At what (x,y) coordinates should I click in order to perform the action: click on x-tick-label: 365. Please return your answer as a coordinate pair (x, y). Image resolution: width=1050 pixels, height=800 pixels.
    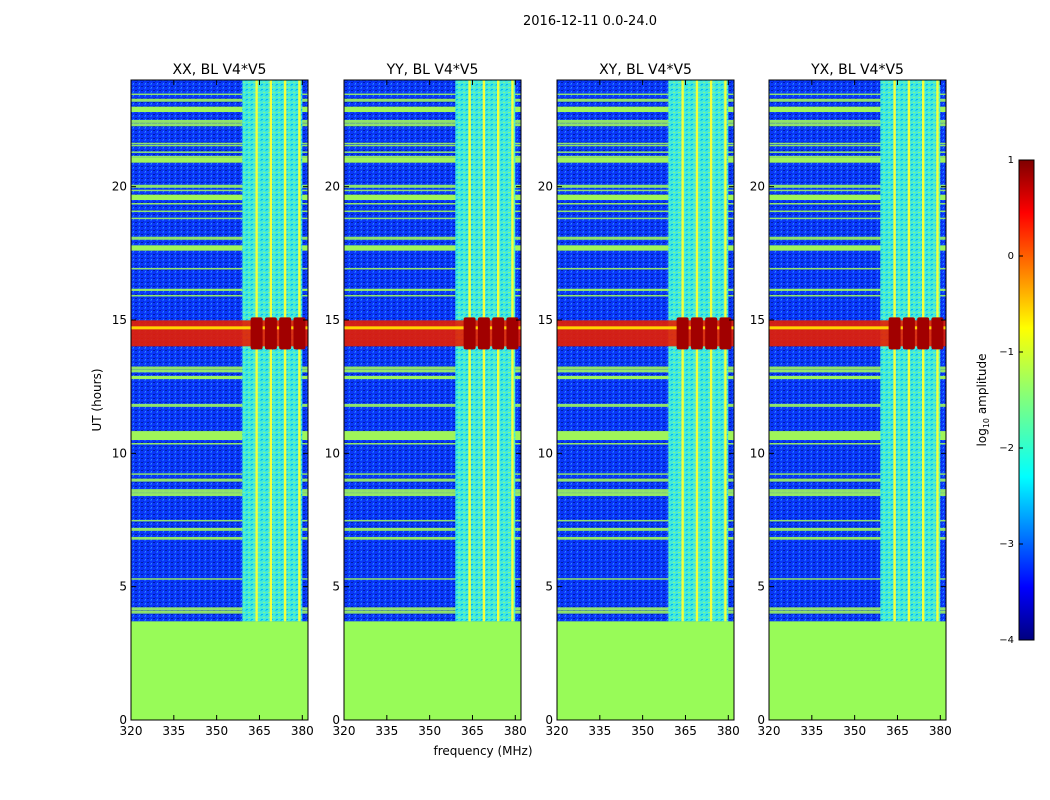
    Looking at the image, I should click on (897, 731).